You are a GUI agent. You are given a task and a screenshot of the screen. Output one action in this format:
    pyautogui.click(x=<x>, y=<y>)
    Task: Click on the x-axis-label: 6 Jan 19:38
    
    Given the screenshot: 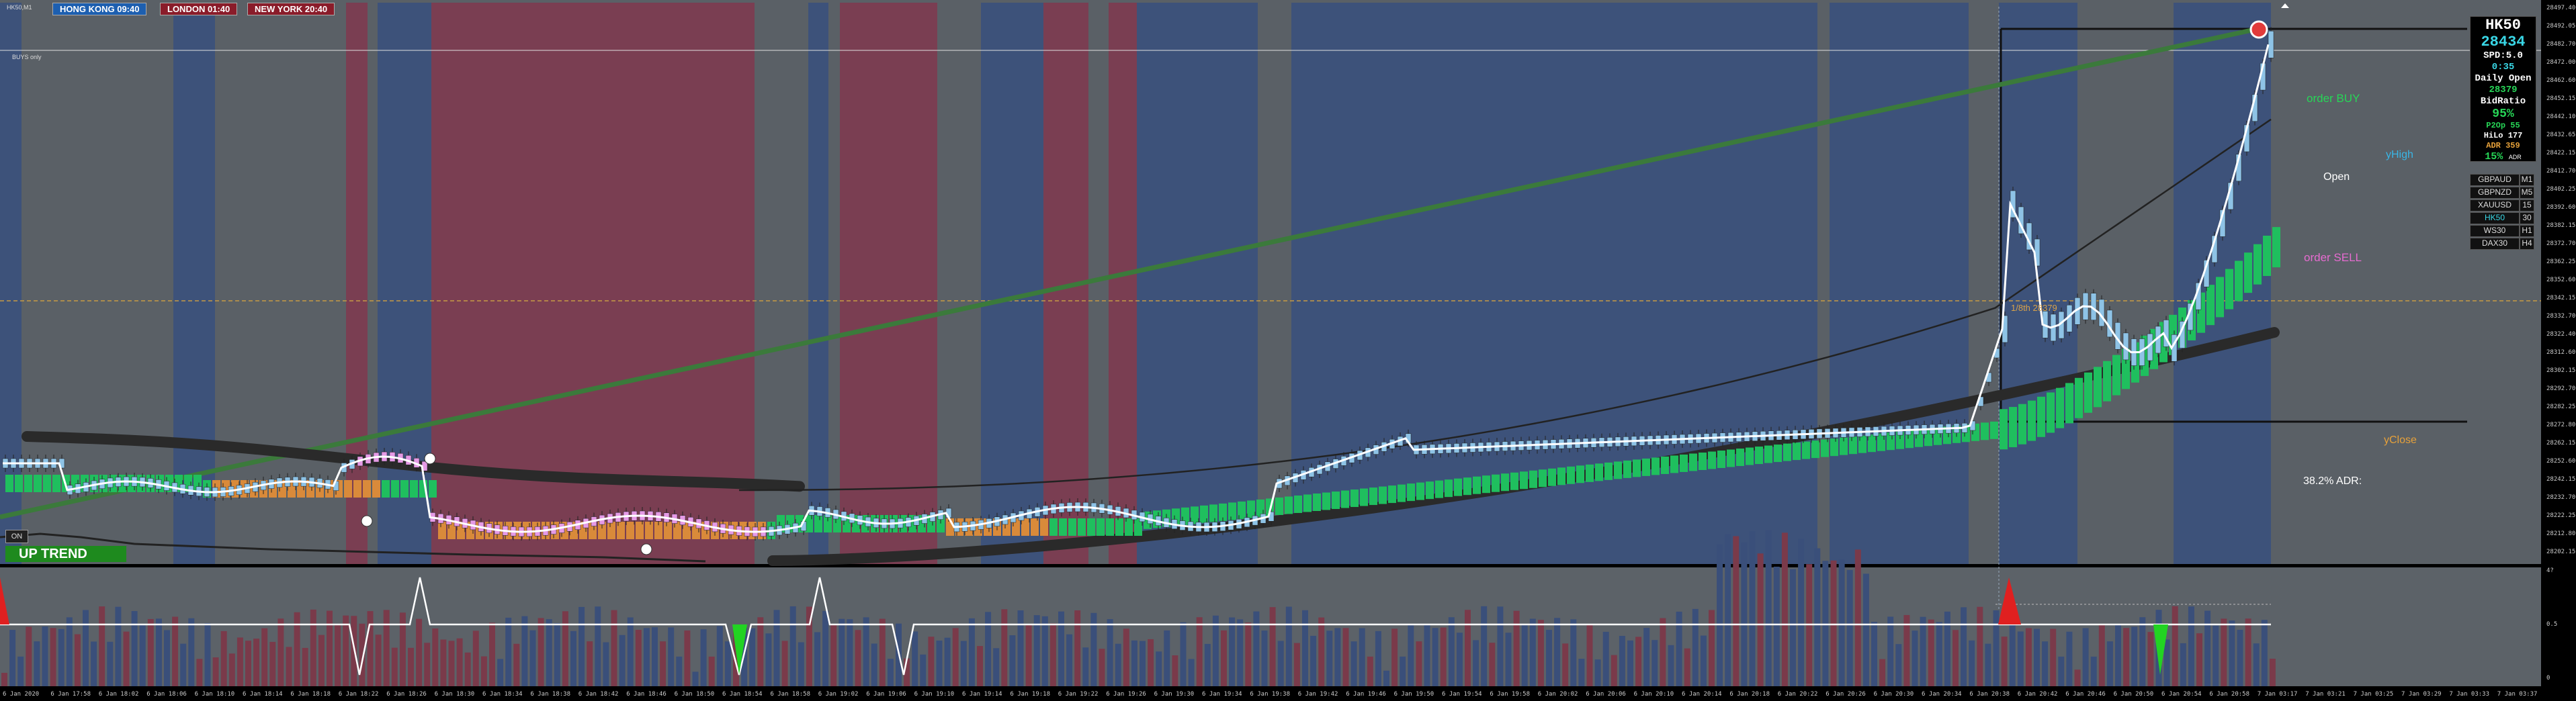 What is the action you would take?
    pyautogui.click(x=1270, y=694)
    